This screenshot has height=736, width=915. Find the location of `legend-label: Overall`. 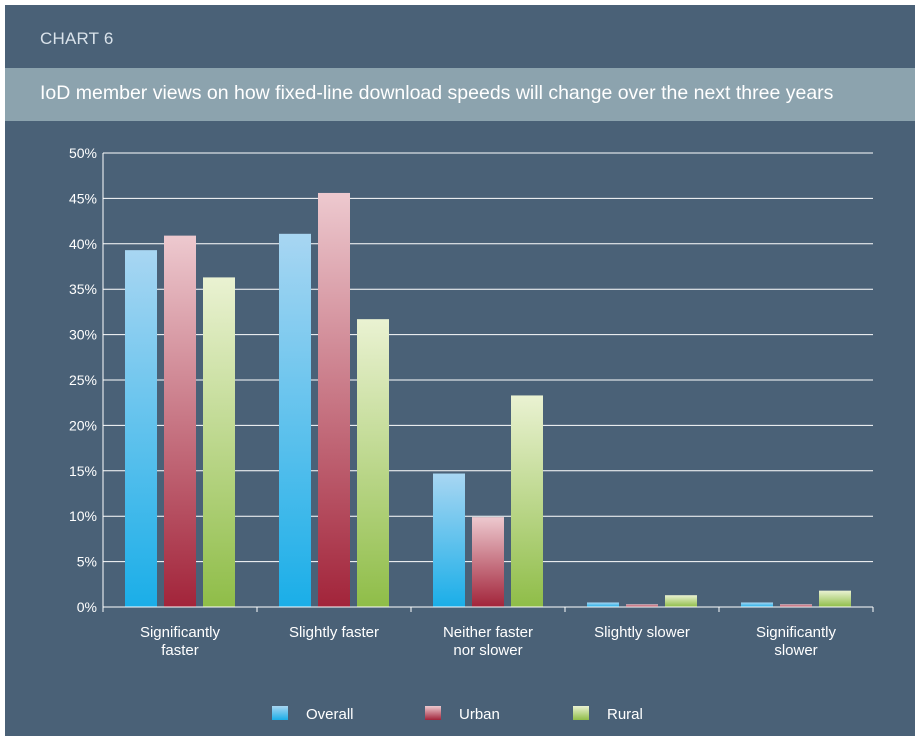

legend-label: Overall is located at coordinates (330, 714).